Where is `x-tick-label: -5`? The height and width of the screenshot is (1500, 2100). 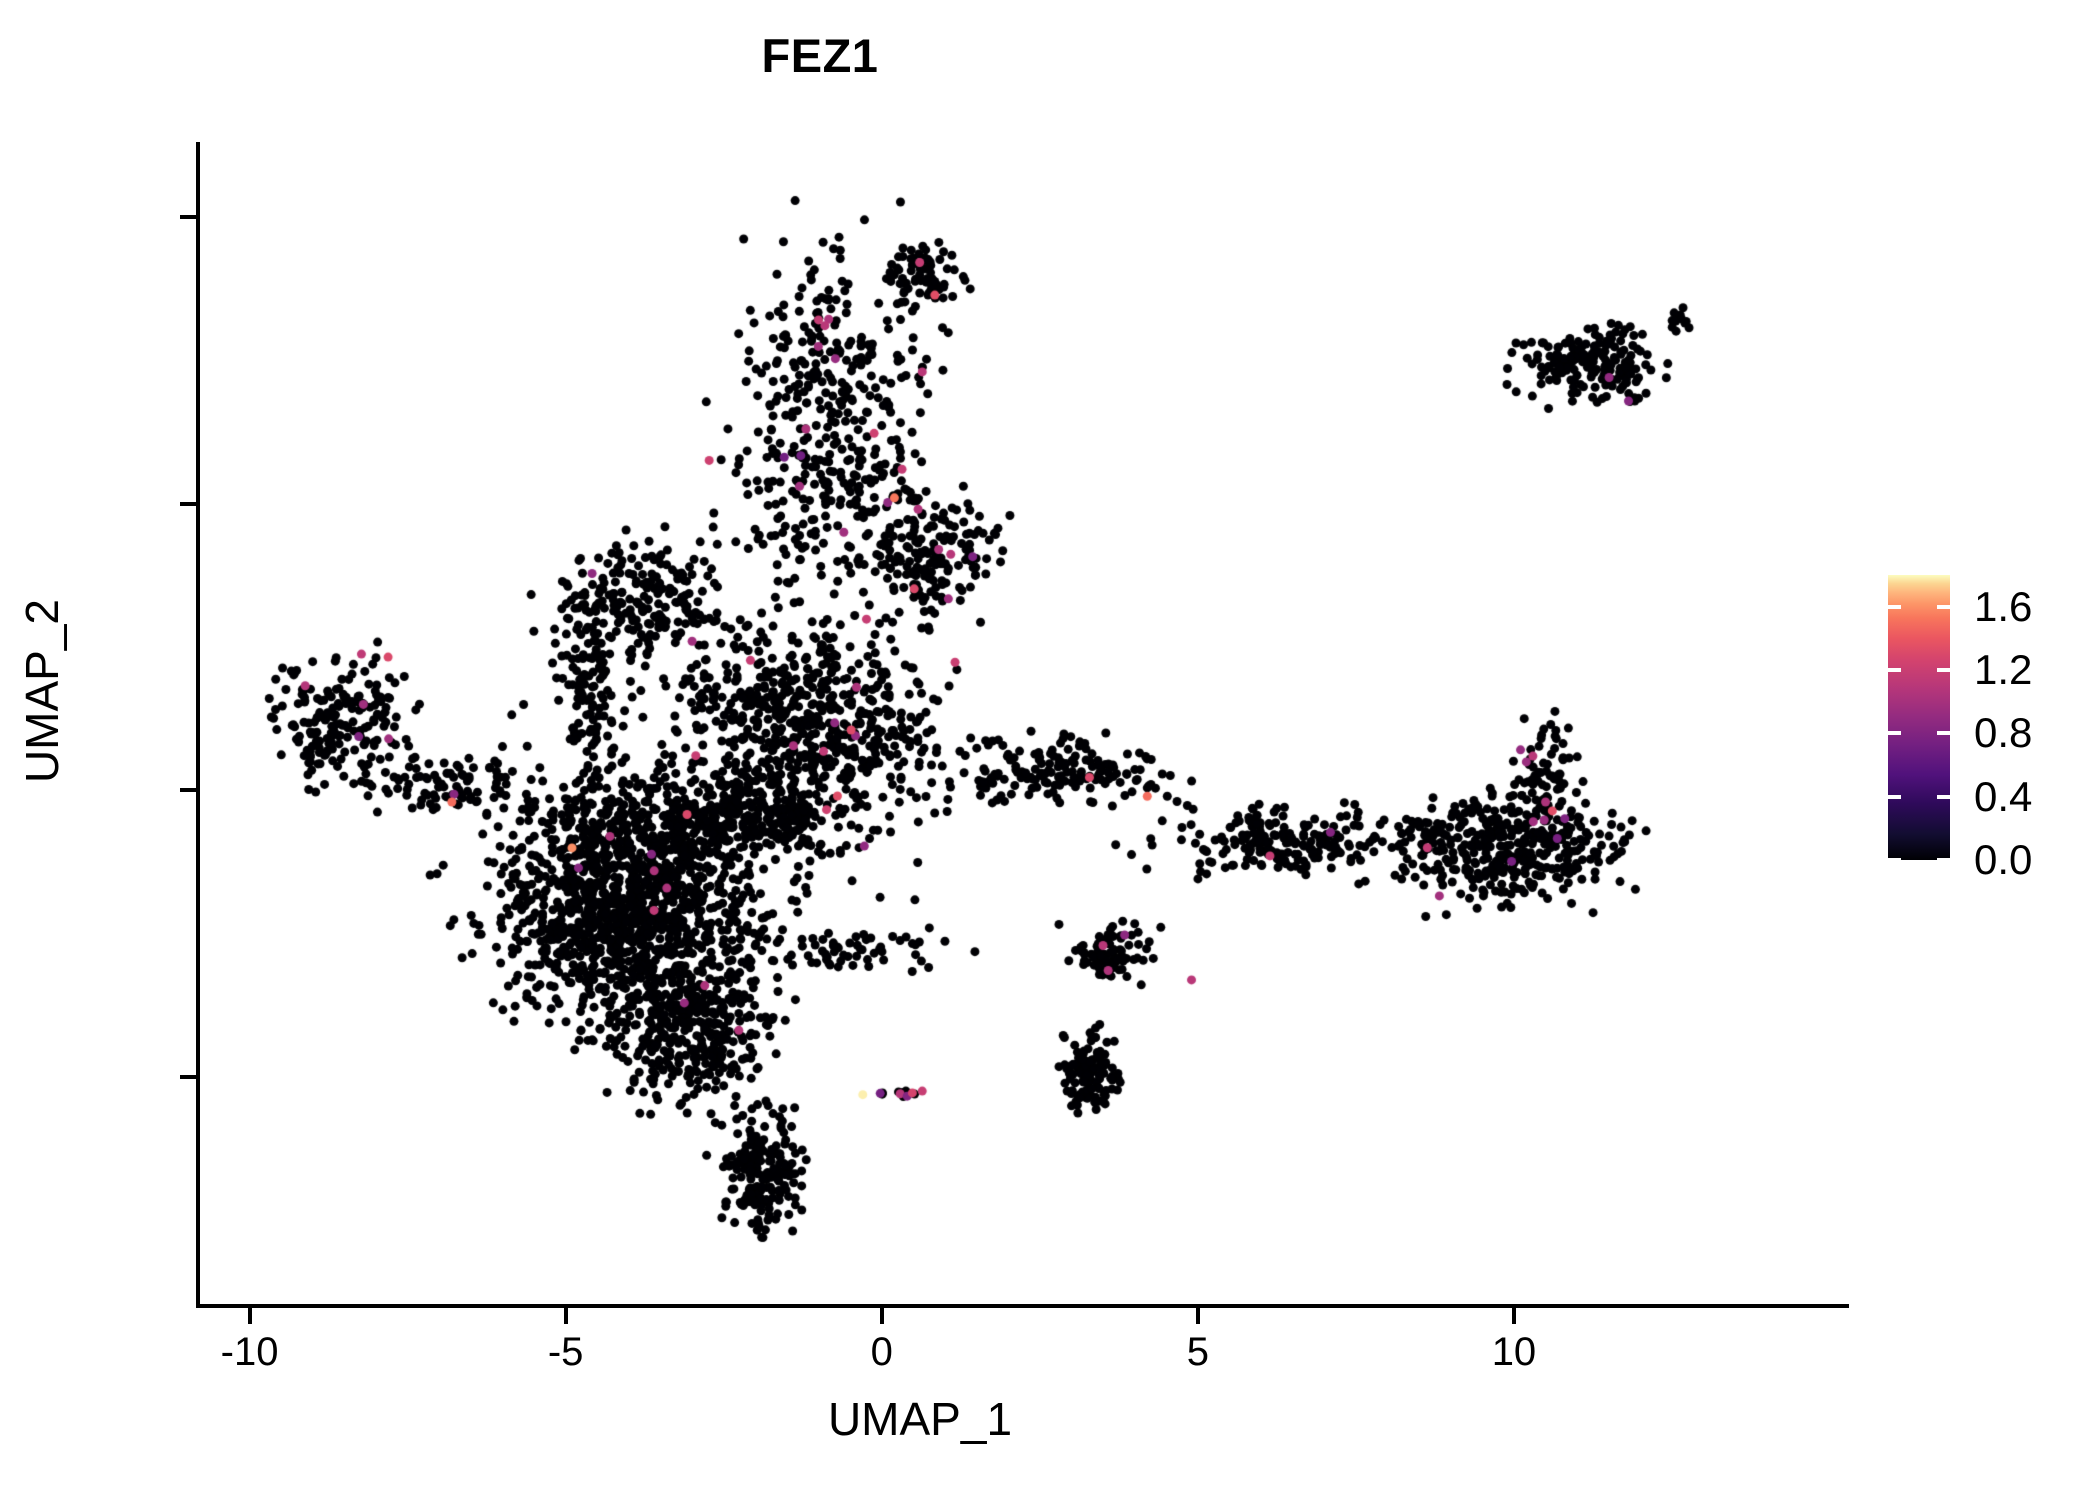 x-tick-label: -5 is located at coordinates (565, 1352).